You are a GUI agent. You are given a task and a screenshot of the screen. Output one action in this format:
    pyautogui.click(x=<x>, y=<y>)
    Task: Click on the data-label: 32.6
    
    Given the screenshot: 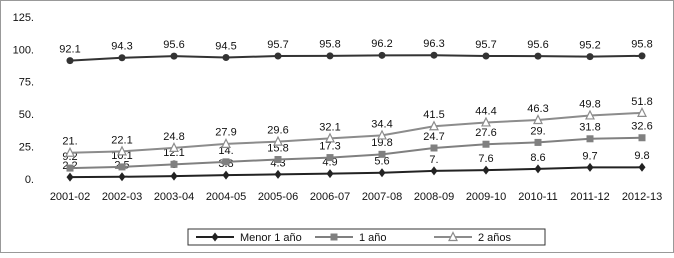 What is the action you would take?
    pyautogui.click(x=641, y=127)
    